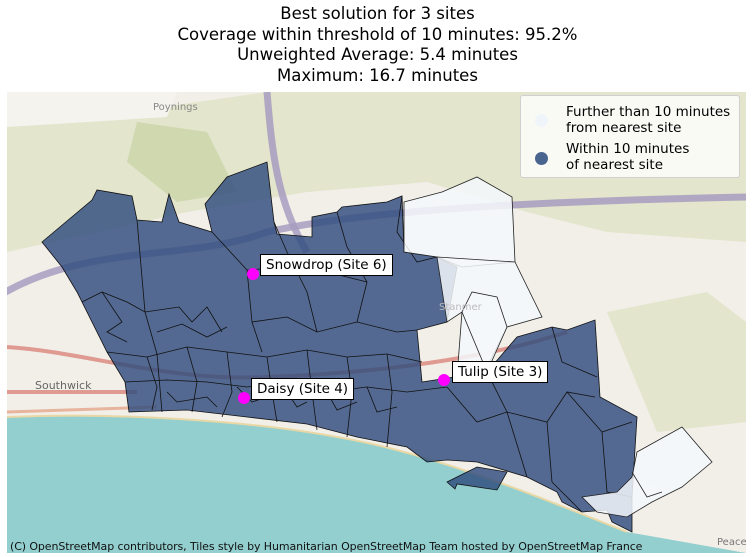  What do you see at coordinates (541, 158) in the screenshot?
I see `legend-swatch-covered-icon` at bounding box center [541, 158].